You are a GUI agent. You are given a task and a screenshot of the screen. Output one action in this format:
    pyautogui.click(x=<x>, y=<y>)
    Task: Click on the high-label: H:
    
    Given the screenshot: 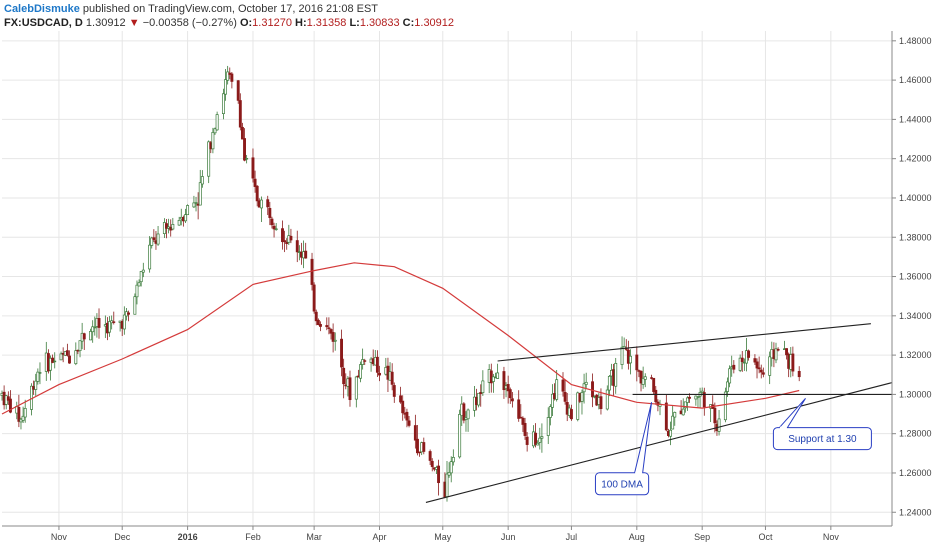 What is the action you would take?
    pyautogui.click(x=301, y=23)
    